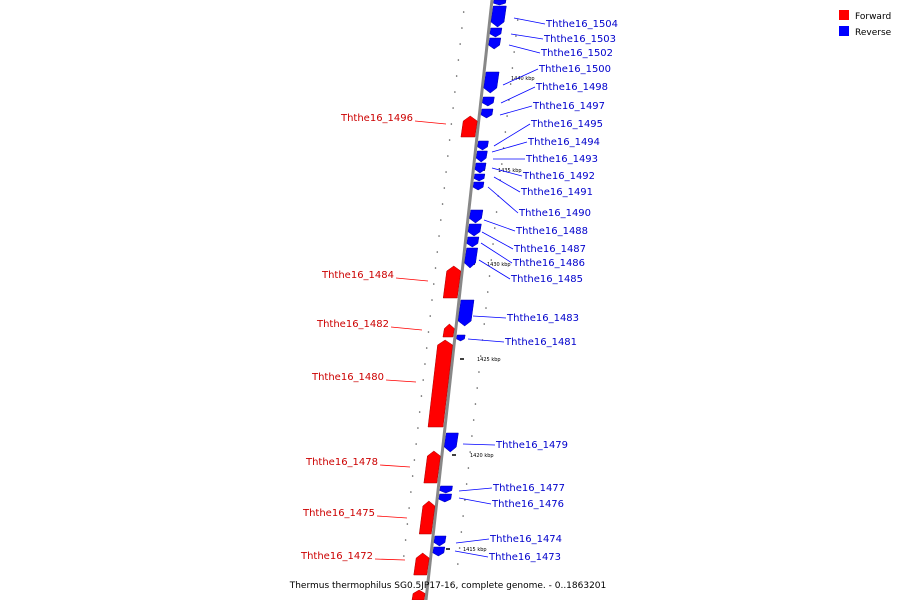 The image size is (900, 600). I want to click on gene-label-reverse: Ththe16_1474, so click(525, 539).